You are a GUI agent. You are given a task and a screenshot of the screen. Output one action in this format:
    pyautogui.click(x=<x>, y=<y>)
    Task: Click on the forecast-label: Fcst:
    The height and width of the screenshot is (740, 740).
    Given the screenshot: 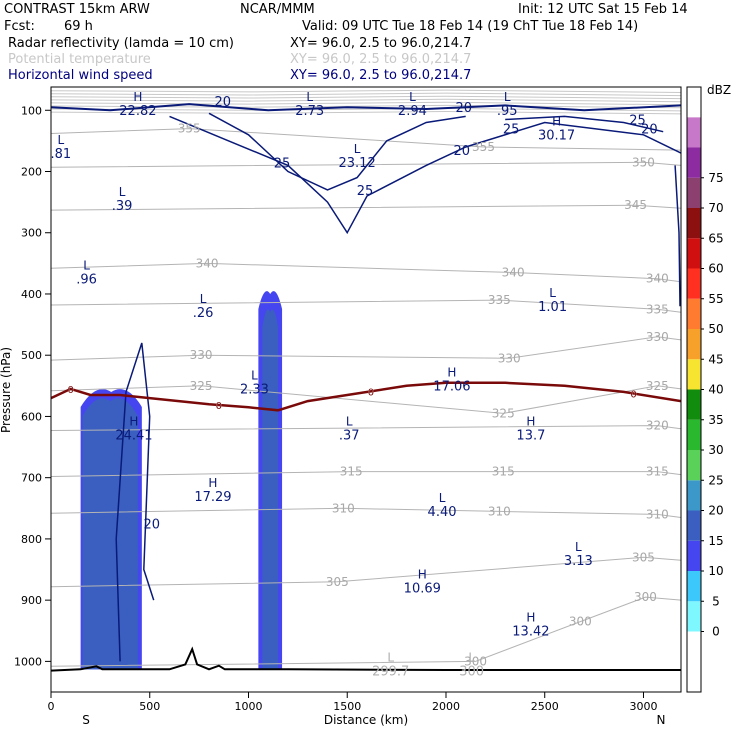 What is the action you would take?
    pyautogui.click(x=19, y=26)
    